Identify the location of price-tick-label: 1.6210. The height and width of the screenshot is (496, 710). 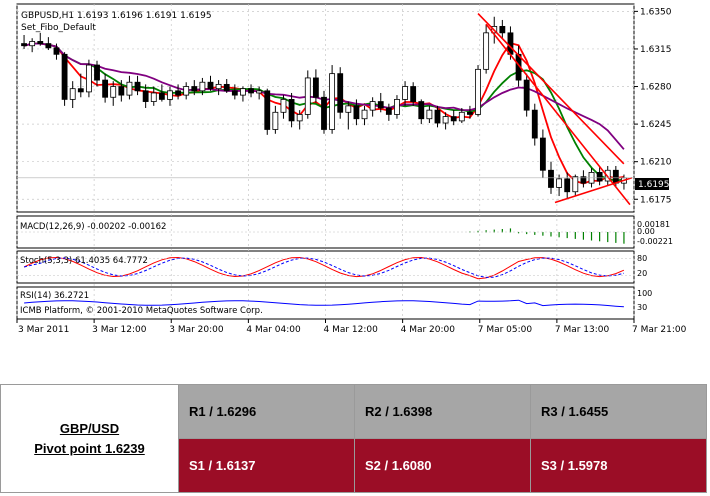
(656, 163).